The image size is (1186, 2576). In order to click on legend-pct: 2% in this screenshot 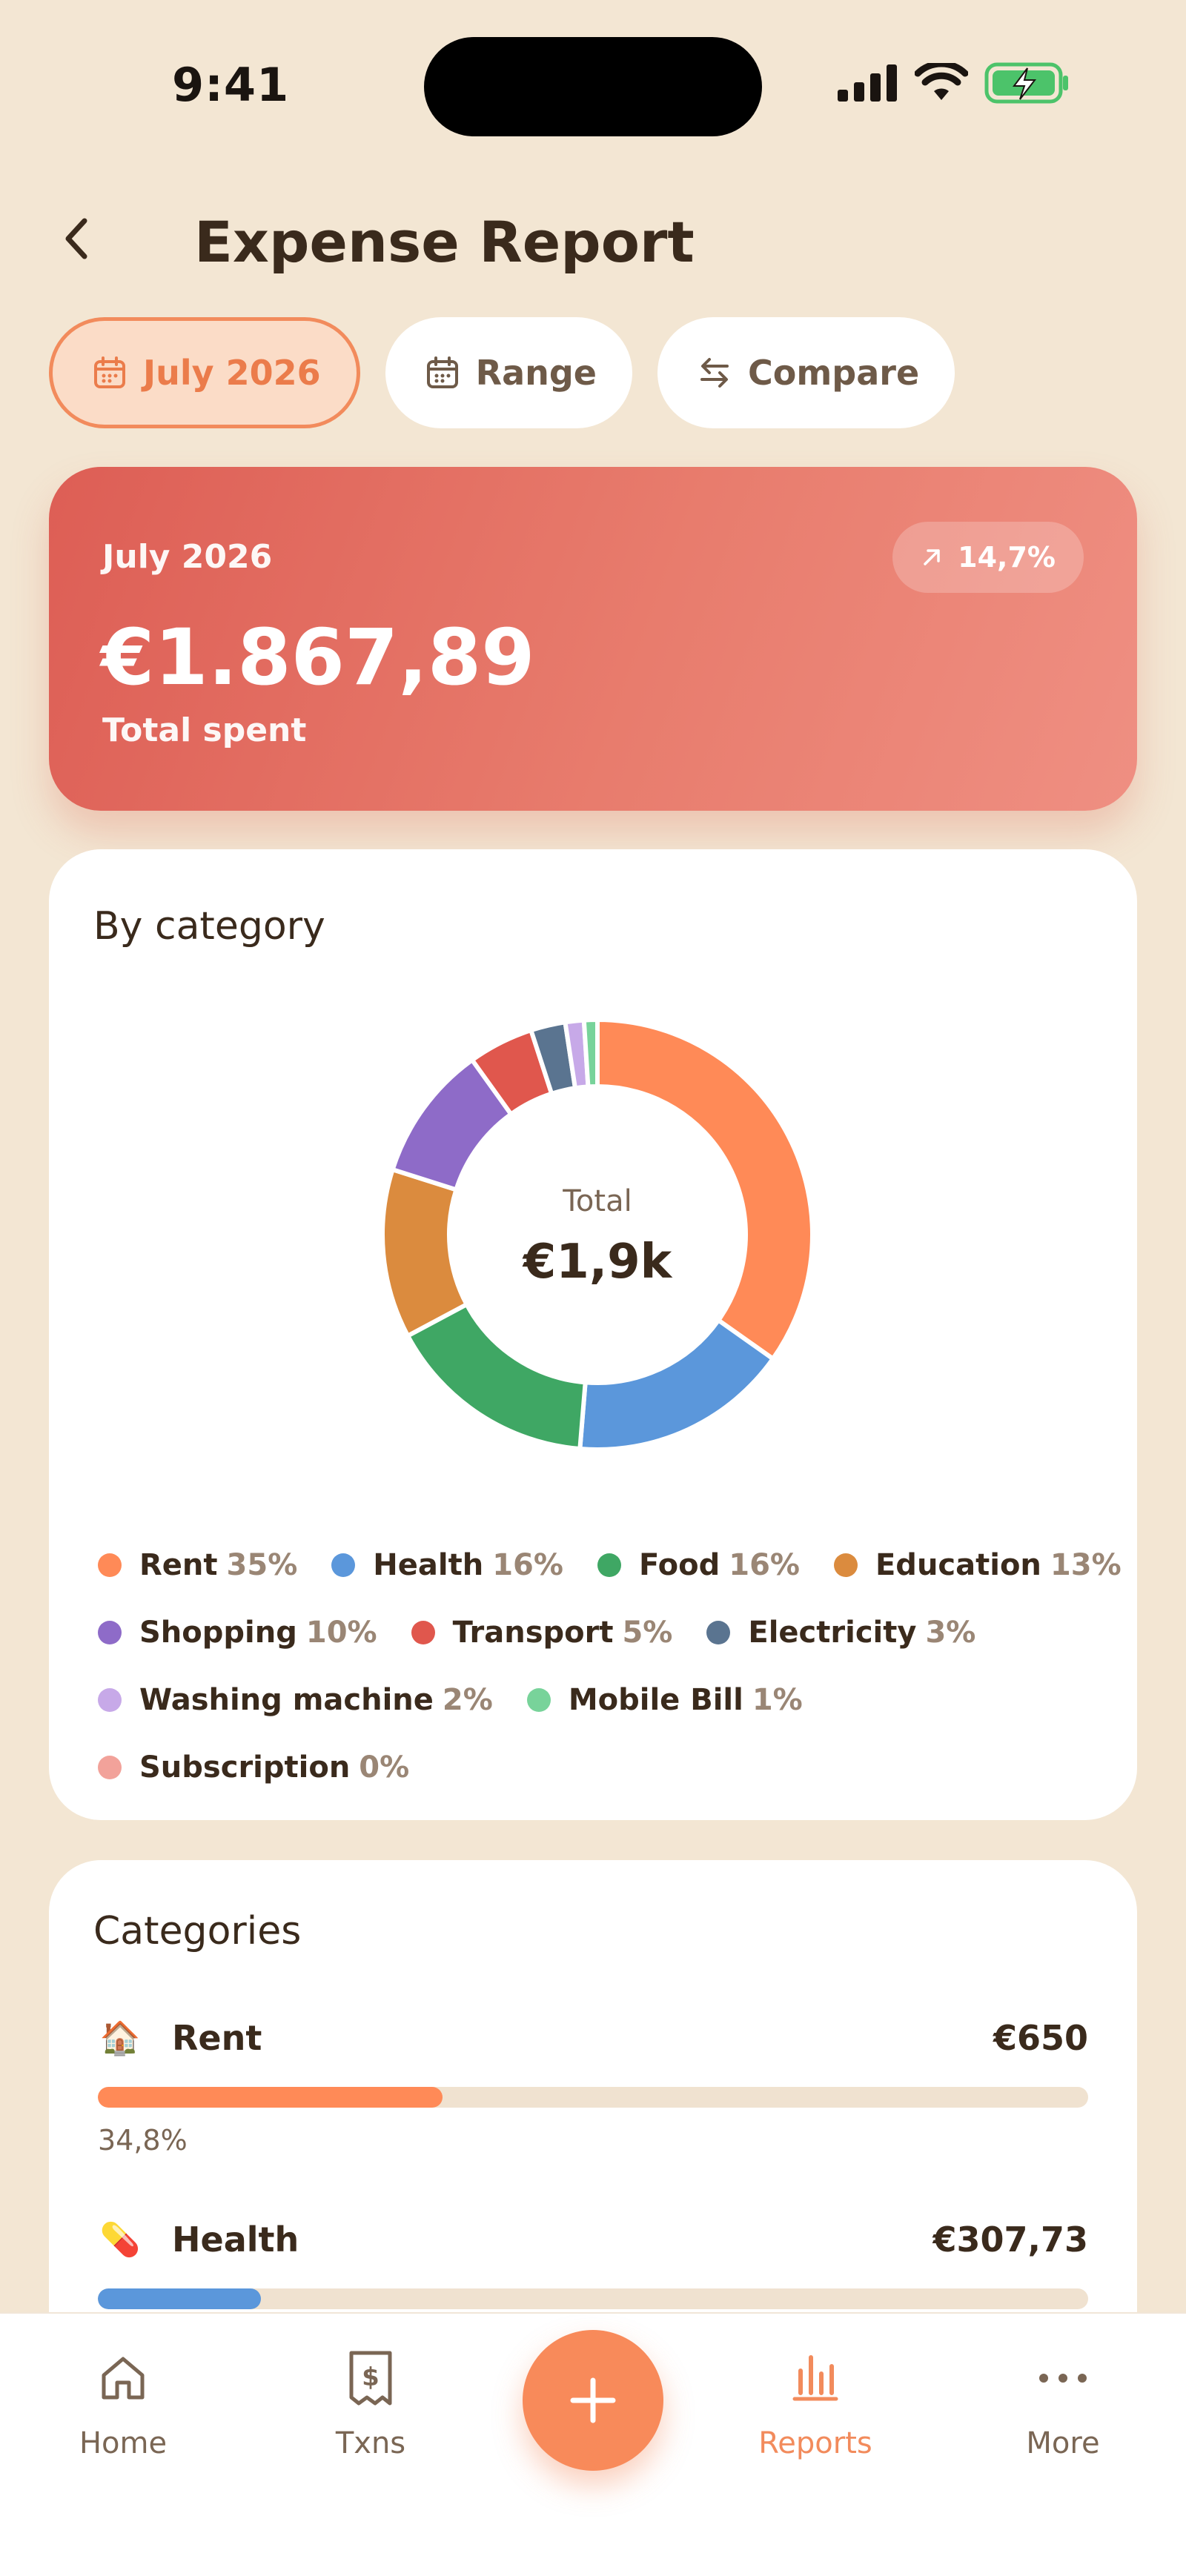, I will do `click(467, 1699)`.